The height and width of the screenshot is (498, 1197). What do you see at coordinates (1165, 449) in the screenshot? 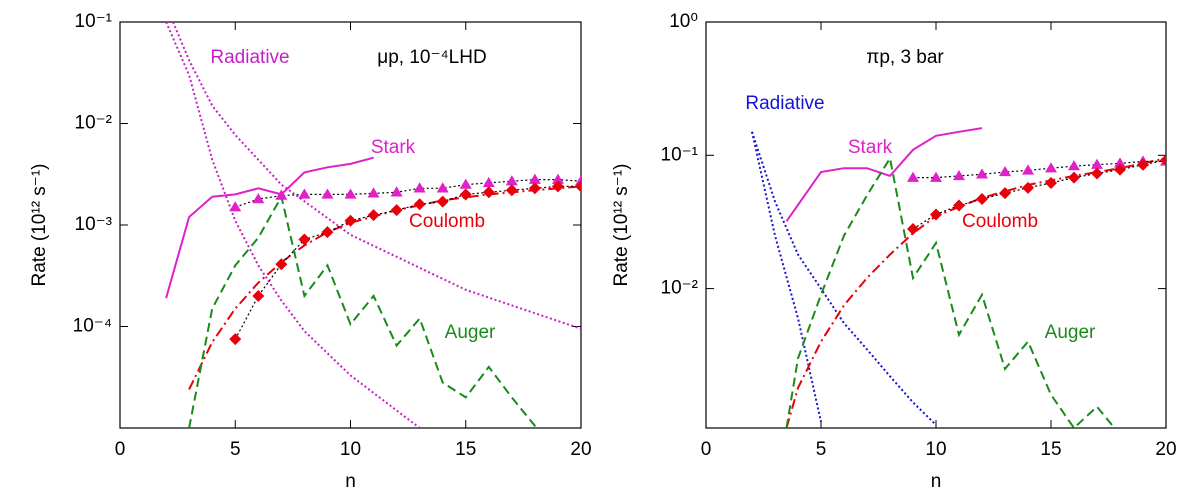
I see `x-tick-label: 20` at bounding box center [1165, 449].